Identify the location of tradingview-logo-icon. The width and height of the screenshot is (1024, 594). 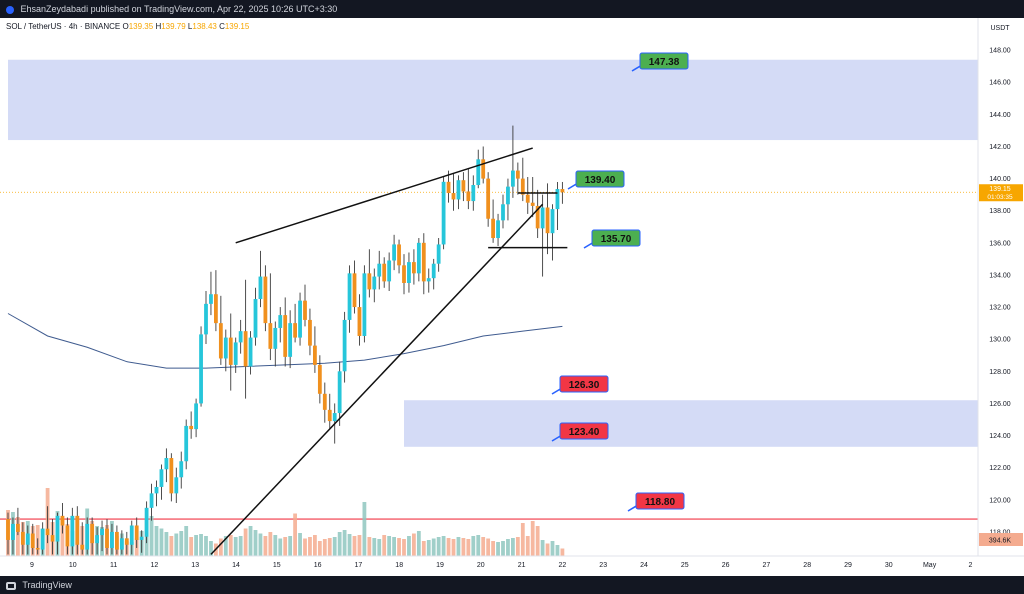
(11, 585).